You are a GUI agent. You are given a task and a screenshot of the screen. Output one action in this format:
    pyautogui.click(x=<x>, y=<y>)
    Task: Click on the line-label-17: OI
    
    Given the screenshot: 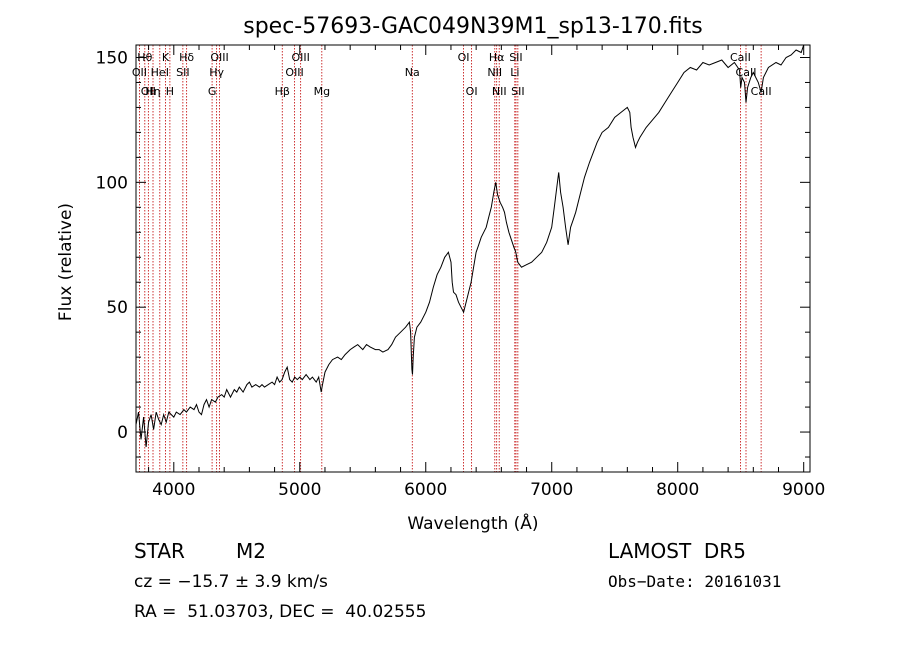 What is the action you would take?
    pyautogui.click(x=464, y=57)
    